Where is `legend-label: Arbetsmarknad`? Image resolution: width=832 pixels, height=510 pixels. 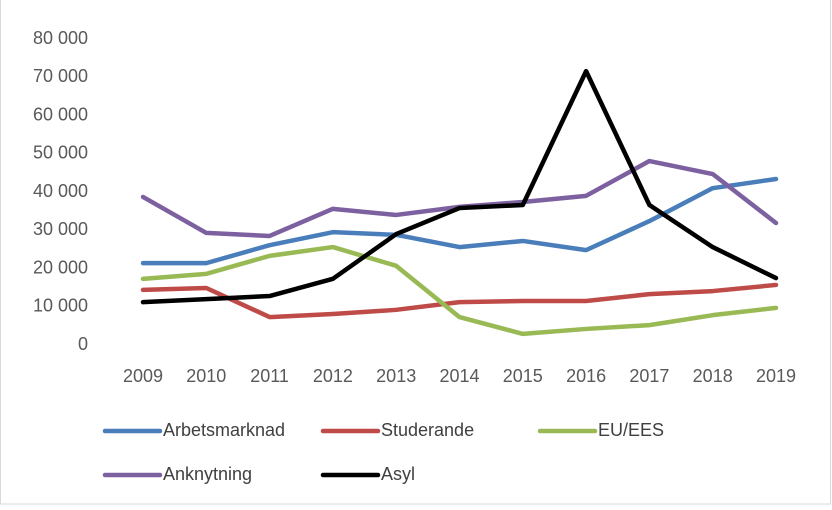 legend-label: Arbetsmarknad is located at coordinates (224, 430).